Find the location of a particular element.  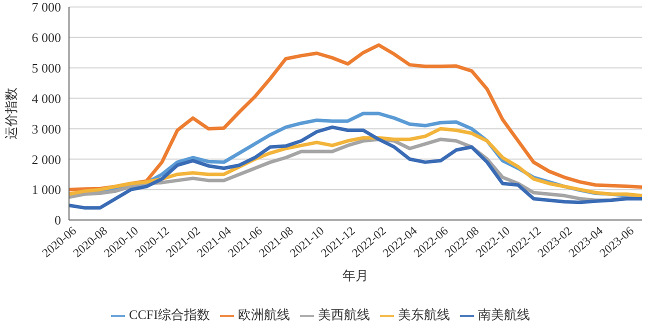

y-tick-label: 0 is located at coordinates (57, 220).